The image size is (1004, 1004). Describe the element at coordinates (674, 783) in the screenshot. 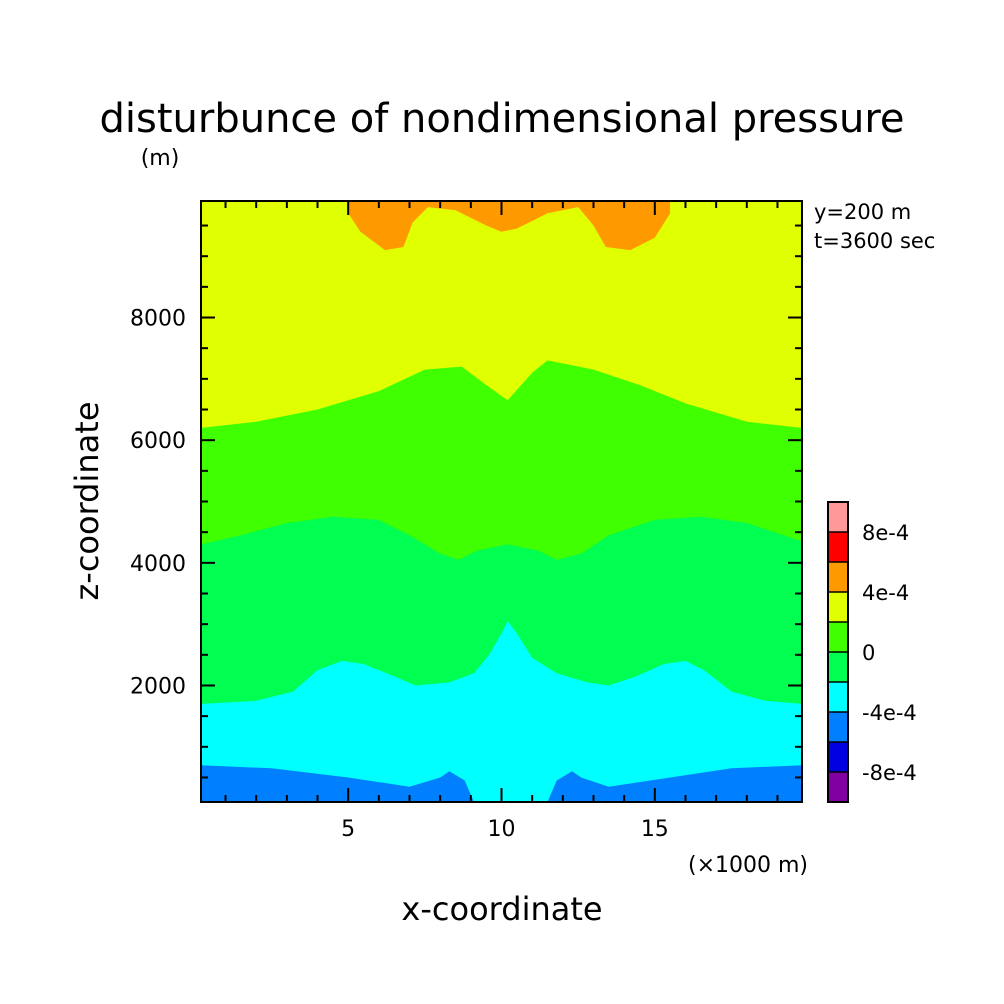

I see `region-band-minus-6e-4-right` at that location.